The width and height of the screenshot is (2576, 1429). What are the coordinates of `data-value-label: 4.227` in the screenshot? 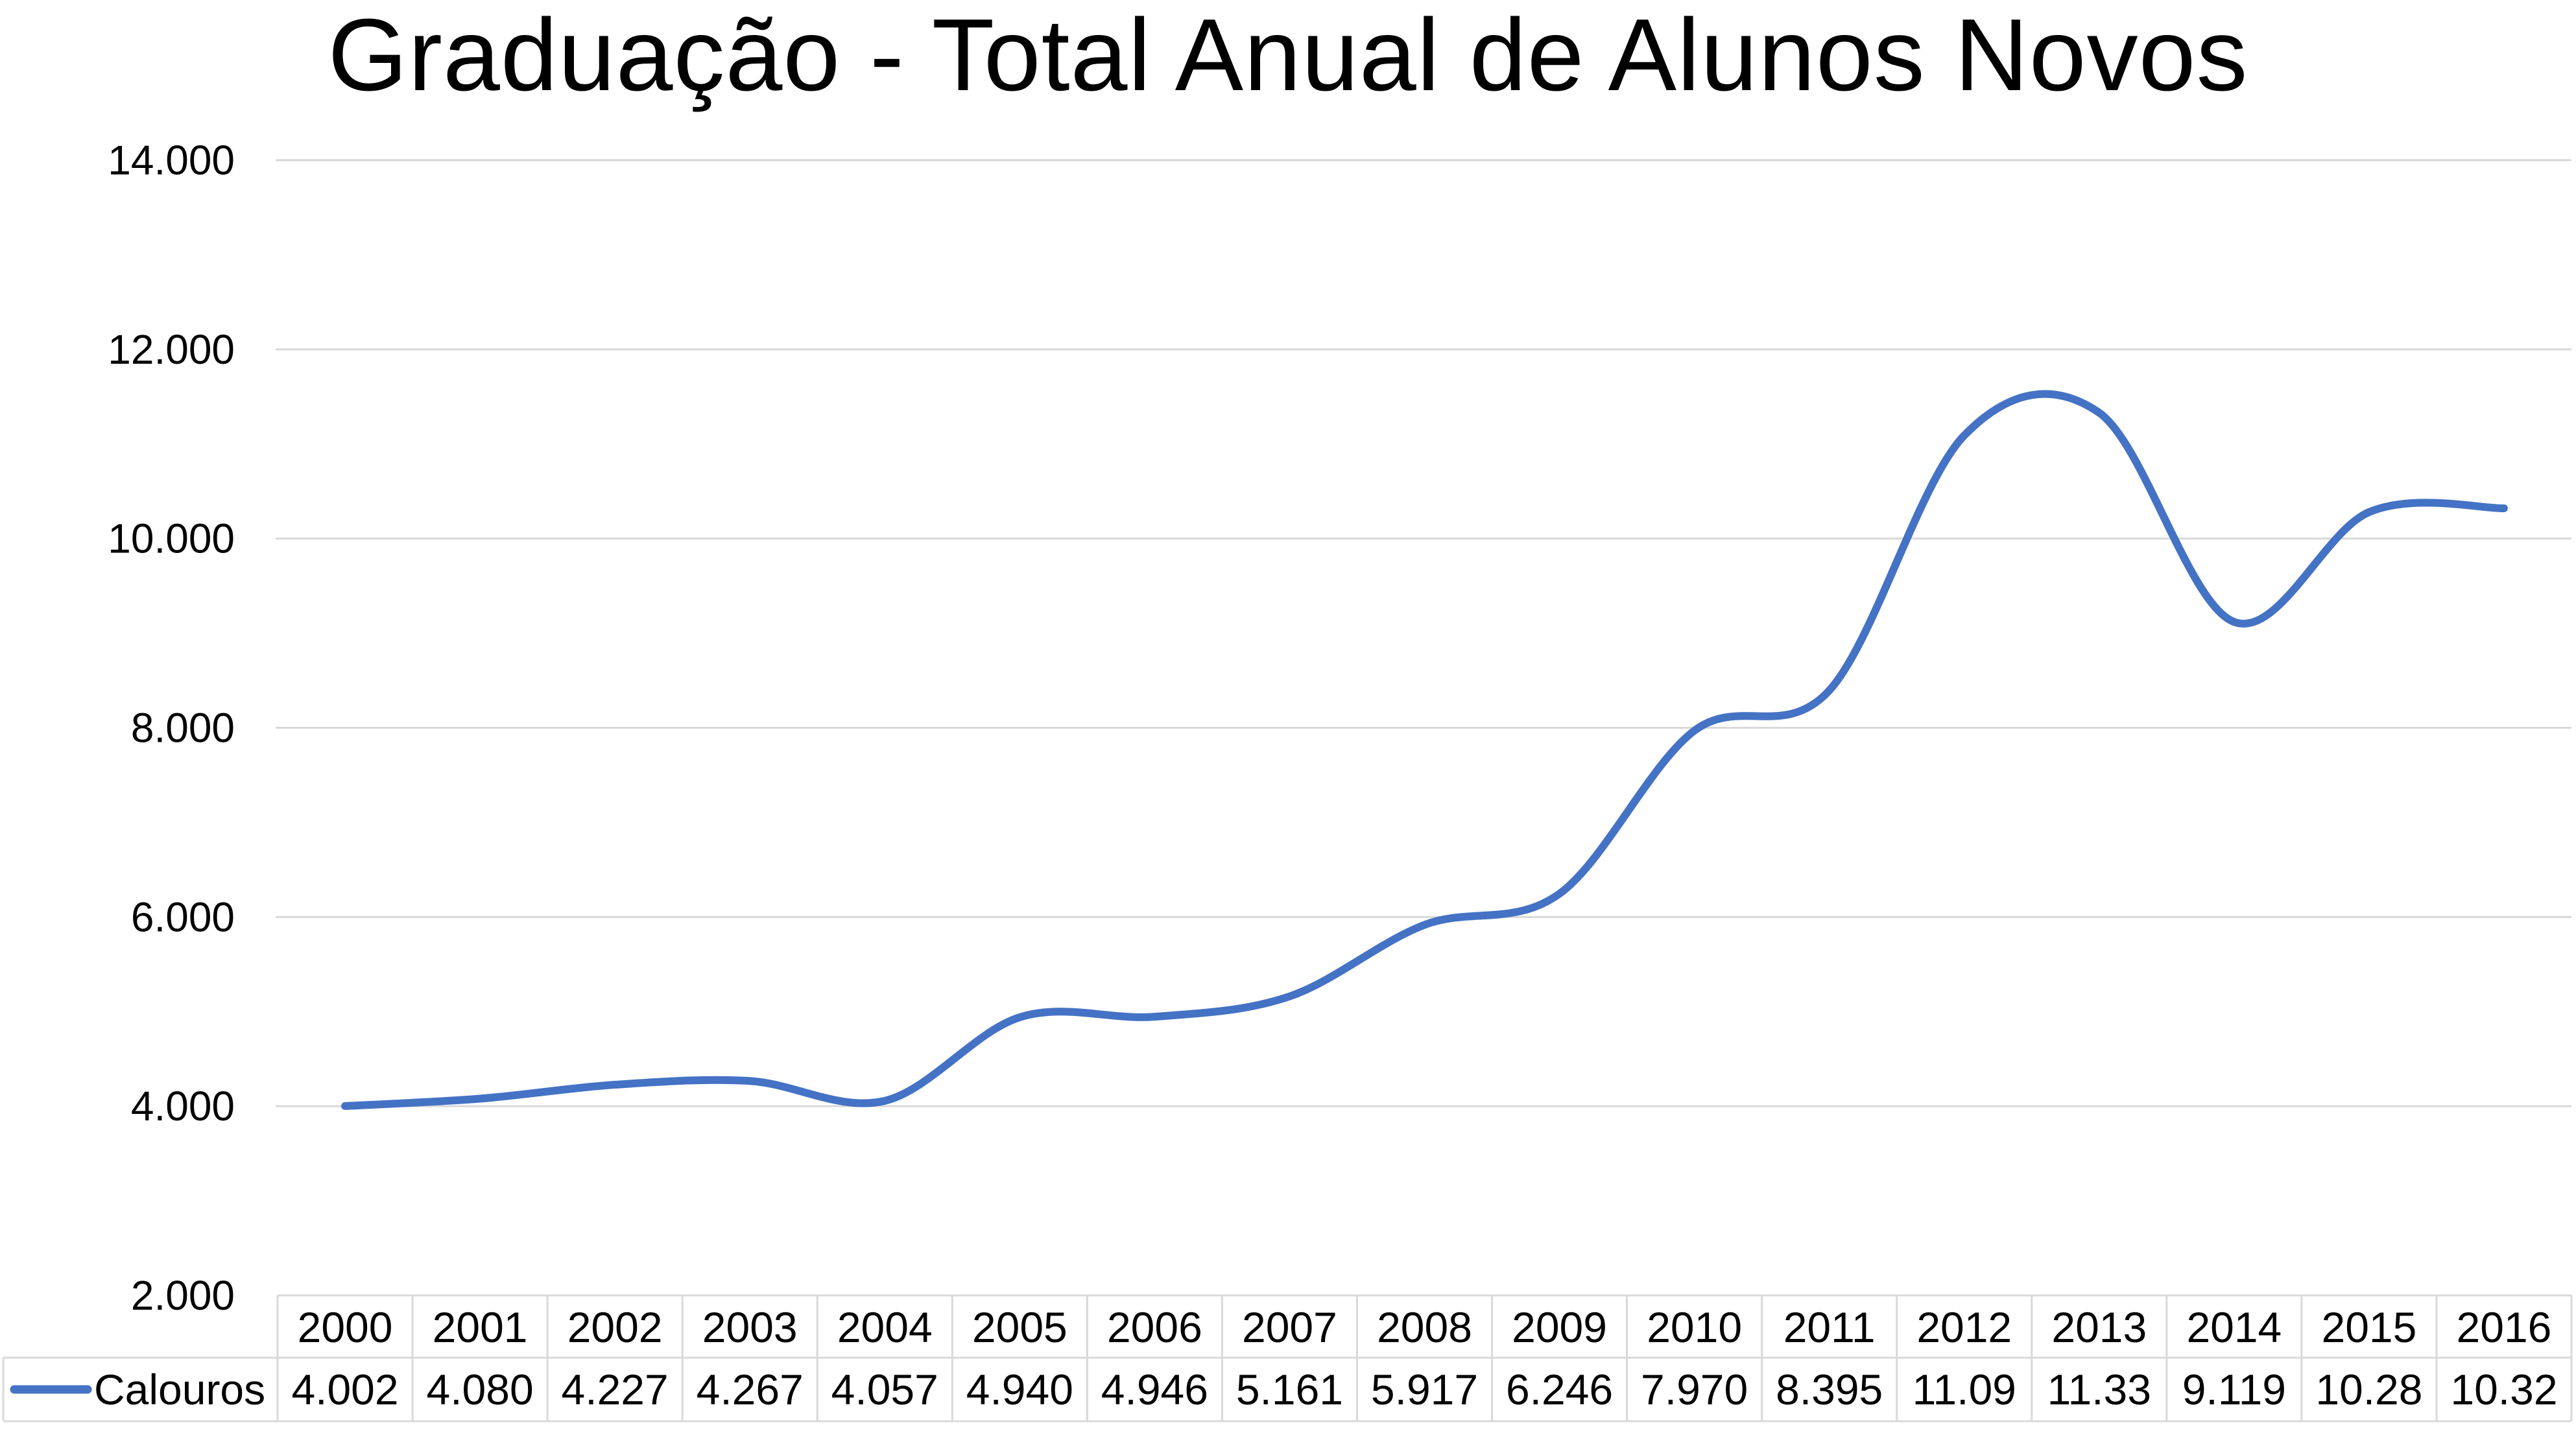 It's located at (615, 1389).